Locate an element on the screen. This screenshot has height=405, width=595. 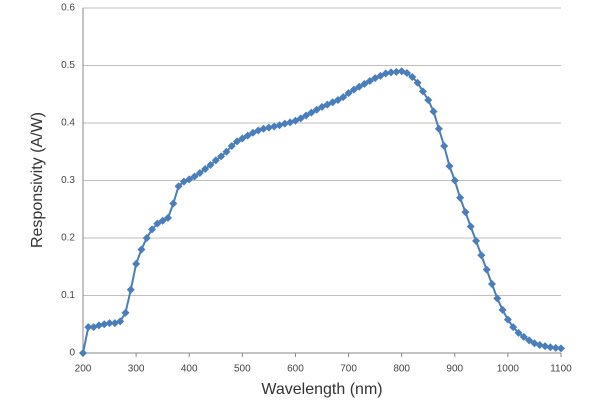
x-tick-label: 300 is located at coordinates (136, 369).